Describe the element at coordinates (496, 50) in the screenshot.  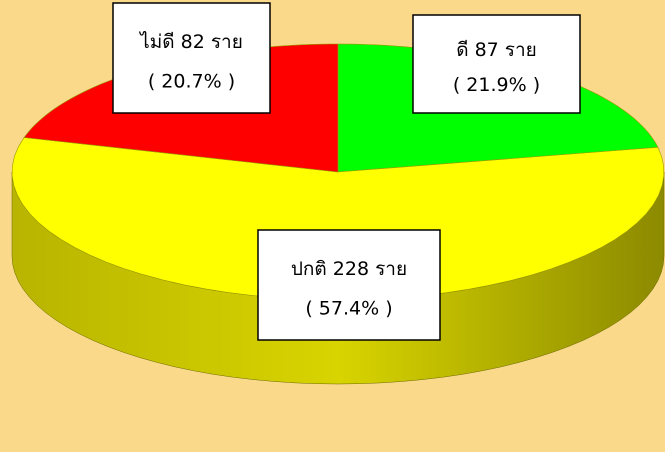
I see `data-label: ดี 87 ราย` at that location.